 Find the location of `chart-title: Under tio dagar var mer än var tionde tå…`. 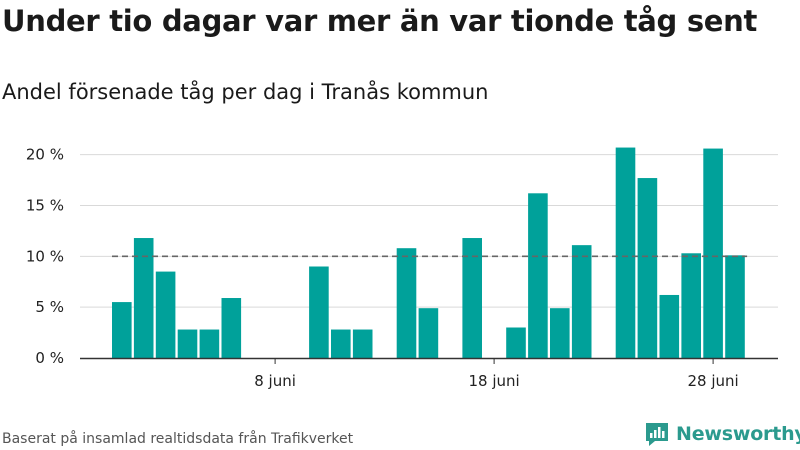

chart-title: Under tio dagar var mer än var tionde tå… is located at coordinates (380, 21).